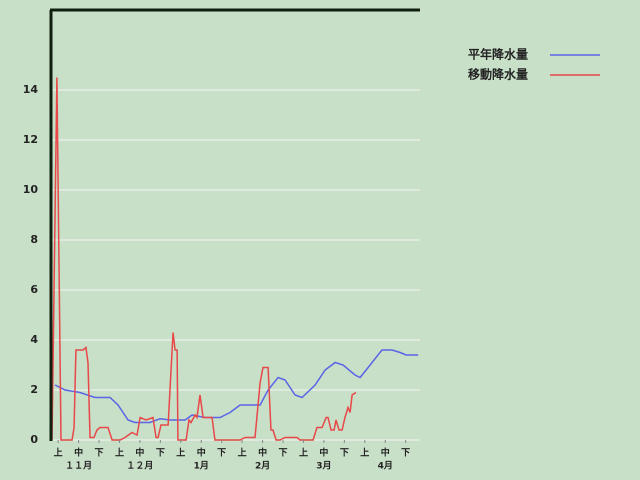 The image size is (640, 480). Describe the element at coordinates (78, 466) in the screenshot. I see `month-label: １１月` at that location.